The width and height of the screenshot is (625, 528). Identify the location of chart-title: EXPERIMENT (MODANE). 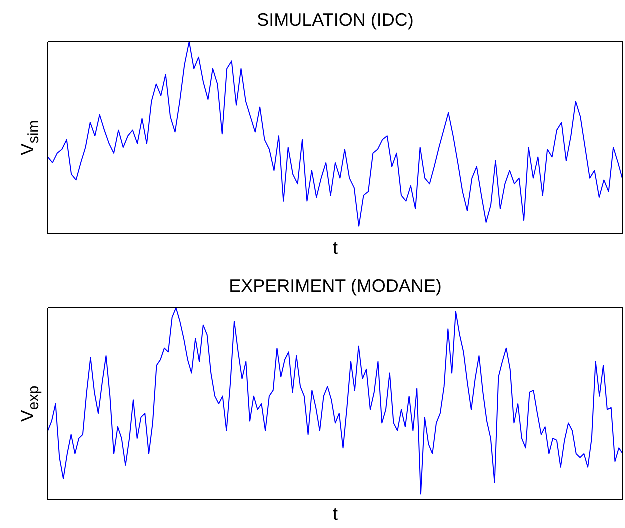
(335, 286).